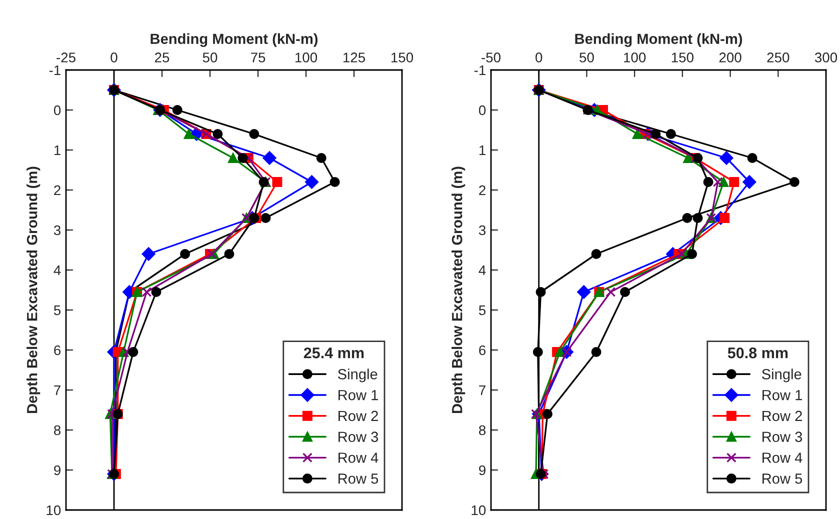 This screenshot has height=519, width=840. What do you see at coordinates (730, 57) in the screenshot?
I see `x-tick-label: 200` at bounding box center [730, 57].